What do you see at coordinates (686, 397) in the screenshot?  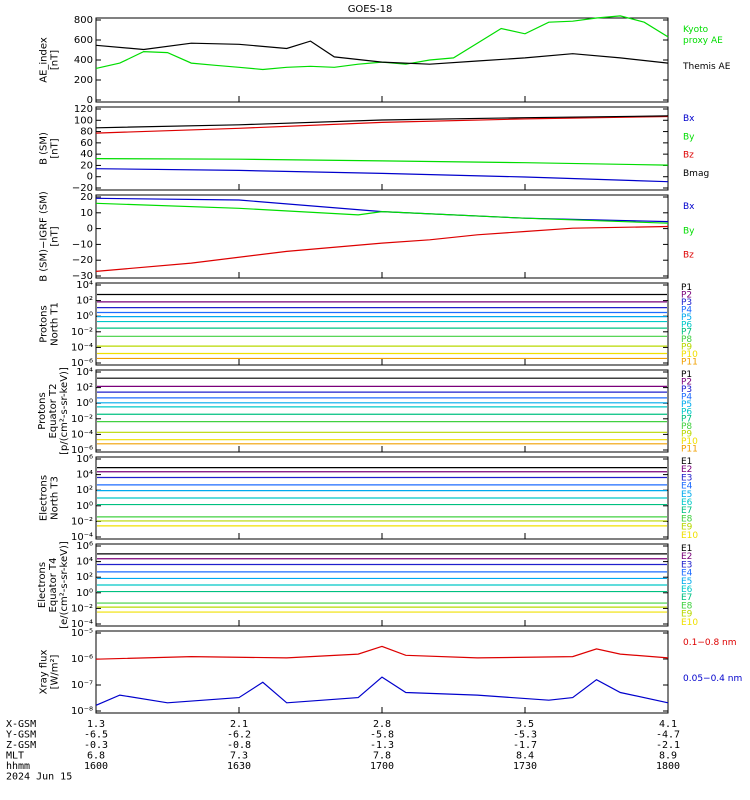 I see `legend-entry: P4` at bounding box center [686, 397].